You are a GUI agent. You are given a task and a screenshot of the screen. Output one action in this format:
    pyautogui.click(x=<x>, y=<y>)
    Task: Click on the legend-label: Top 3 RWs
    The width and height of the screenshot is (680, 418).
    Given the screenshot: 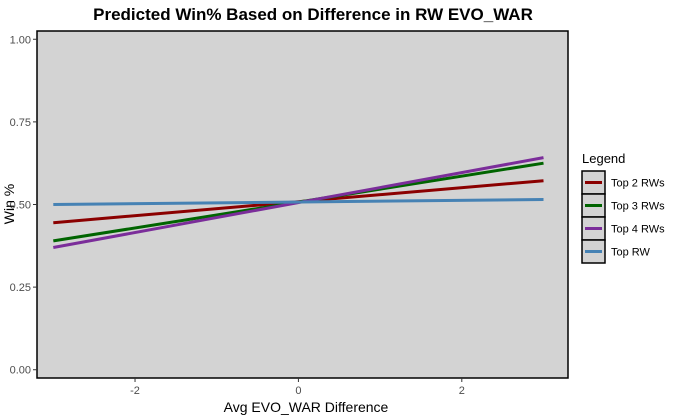 What is the action you would take?
    pyautogui.click(x=638, y=207)
    